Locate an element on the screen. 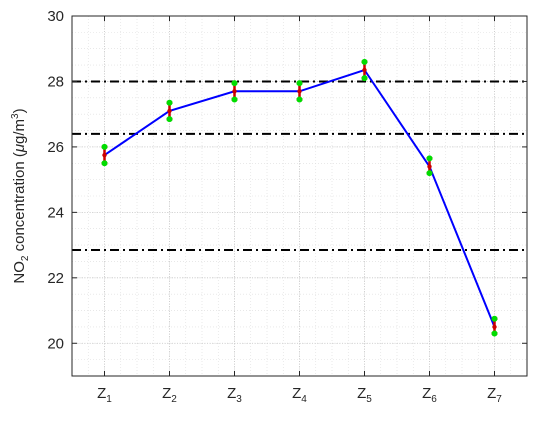 This screenshot has height=432, width=550. y-tick-label: 24 is located at coordinates (55, 212).